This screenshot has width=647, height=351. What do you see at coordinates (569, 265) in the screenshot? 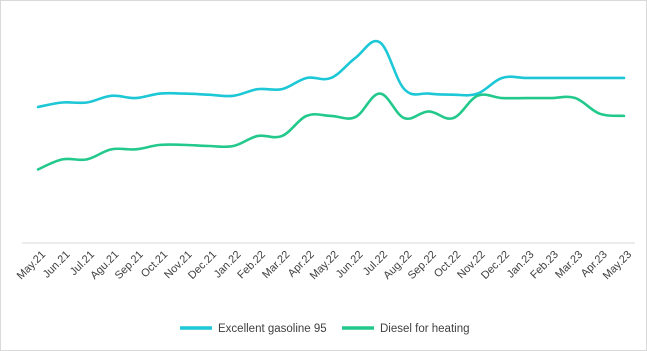
I see `x-tick-label: Mar.23` at bounding box center [569, 265].